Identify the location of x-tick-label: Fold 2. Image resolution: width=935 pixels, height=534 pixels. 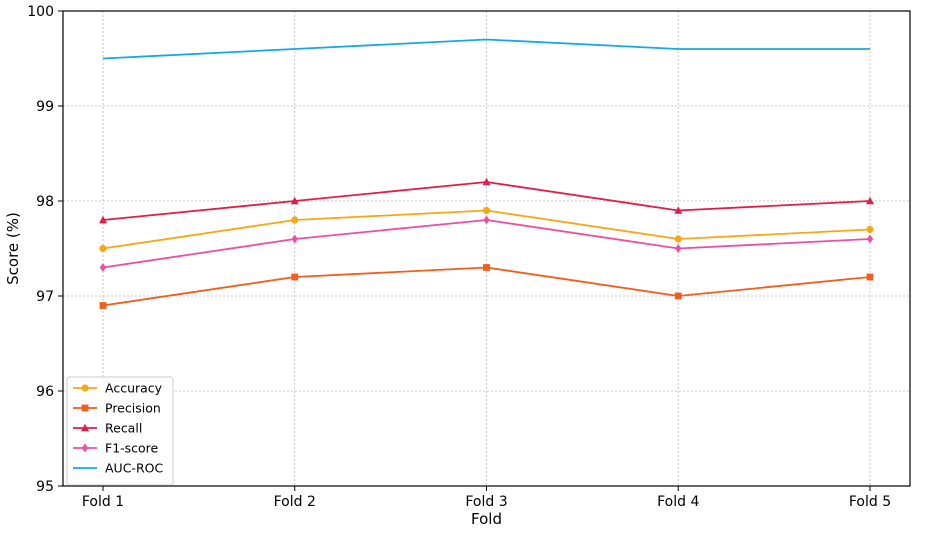
(295, 502).